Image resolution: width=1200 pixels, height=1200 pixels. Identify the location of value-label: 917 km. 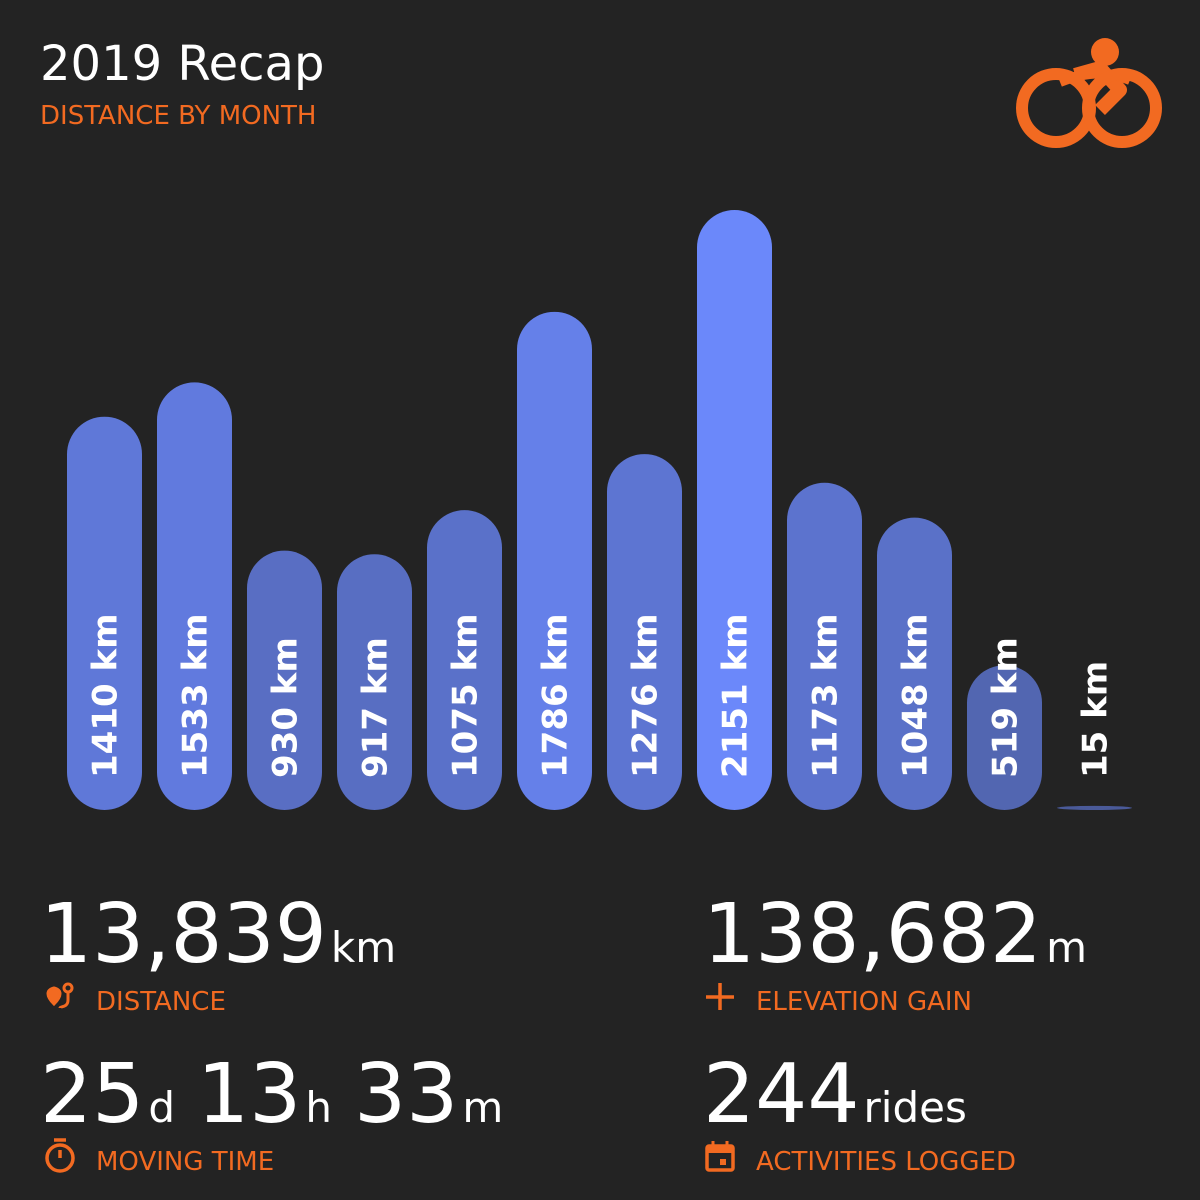
(376, 707).